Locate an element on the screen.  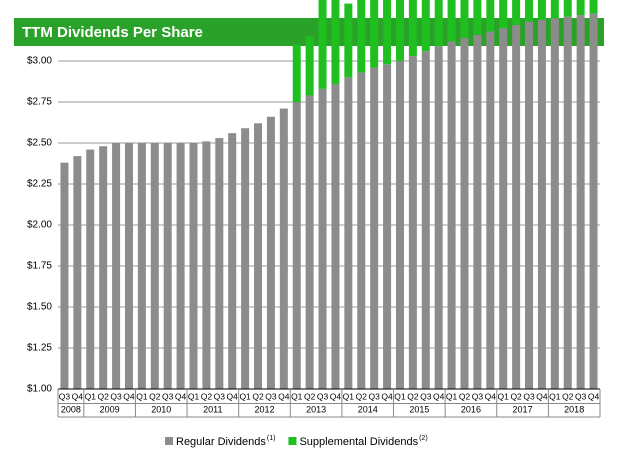
year-label: 2016 is located at coordinates (471, 409).